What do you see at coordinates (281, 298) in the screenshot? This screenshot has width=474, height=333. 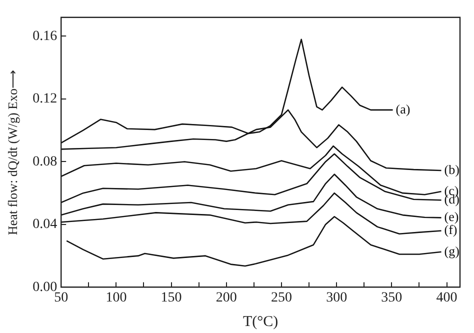 I see `x-tick-label: 250` at bounding box center [281, 298].